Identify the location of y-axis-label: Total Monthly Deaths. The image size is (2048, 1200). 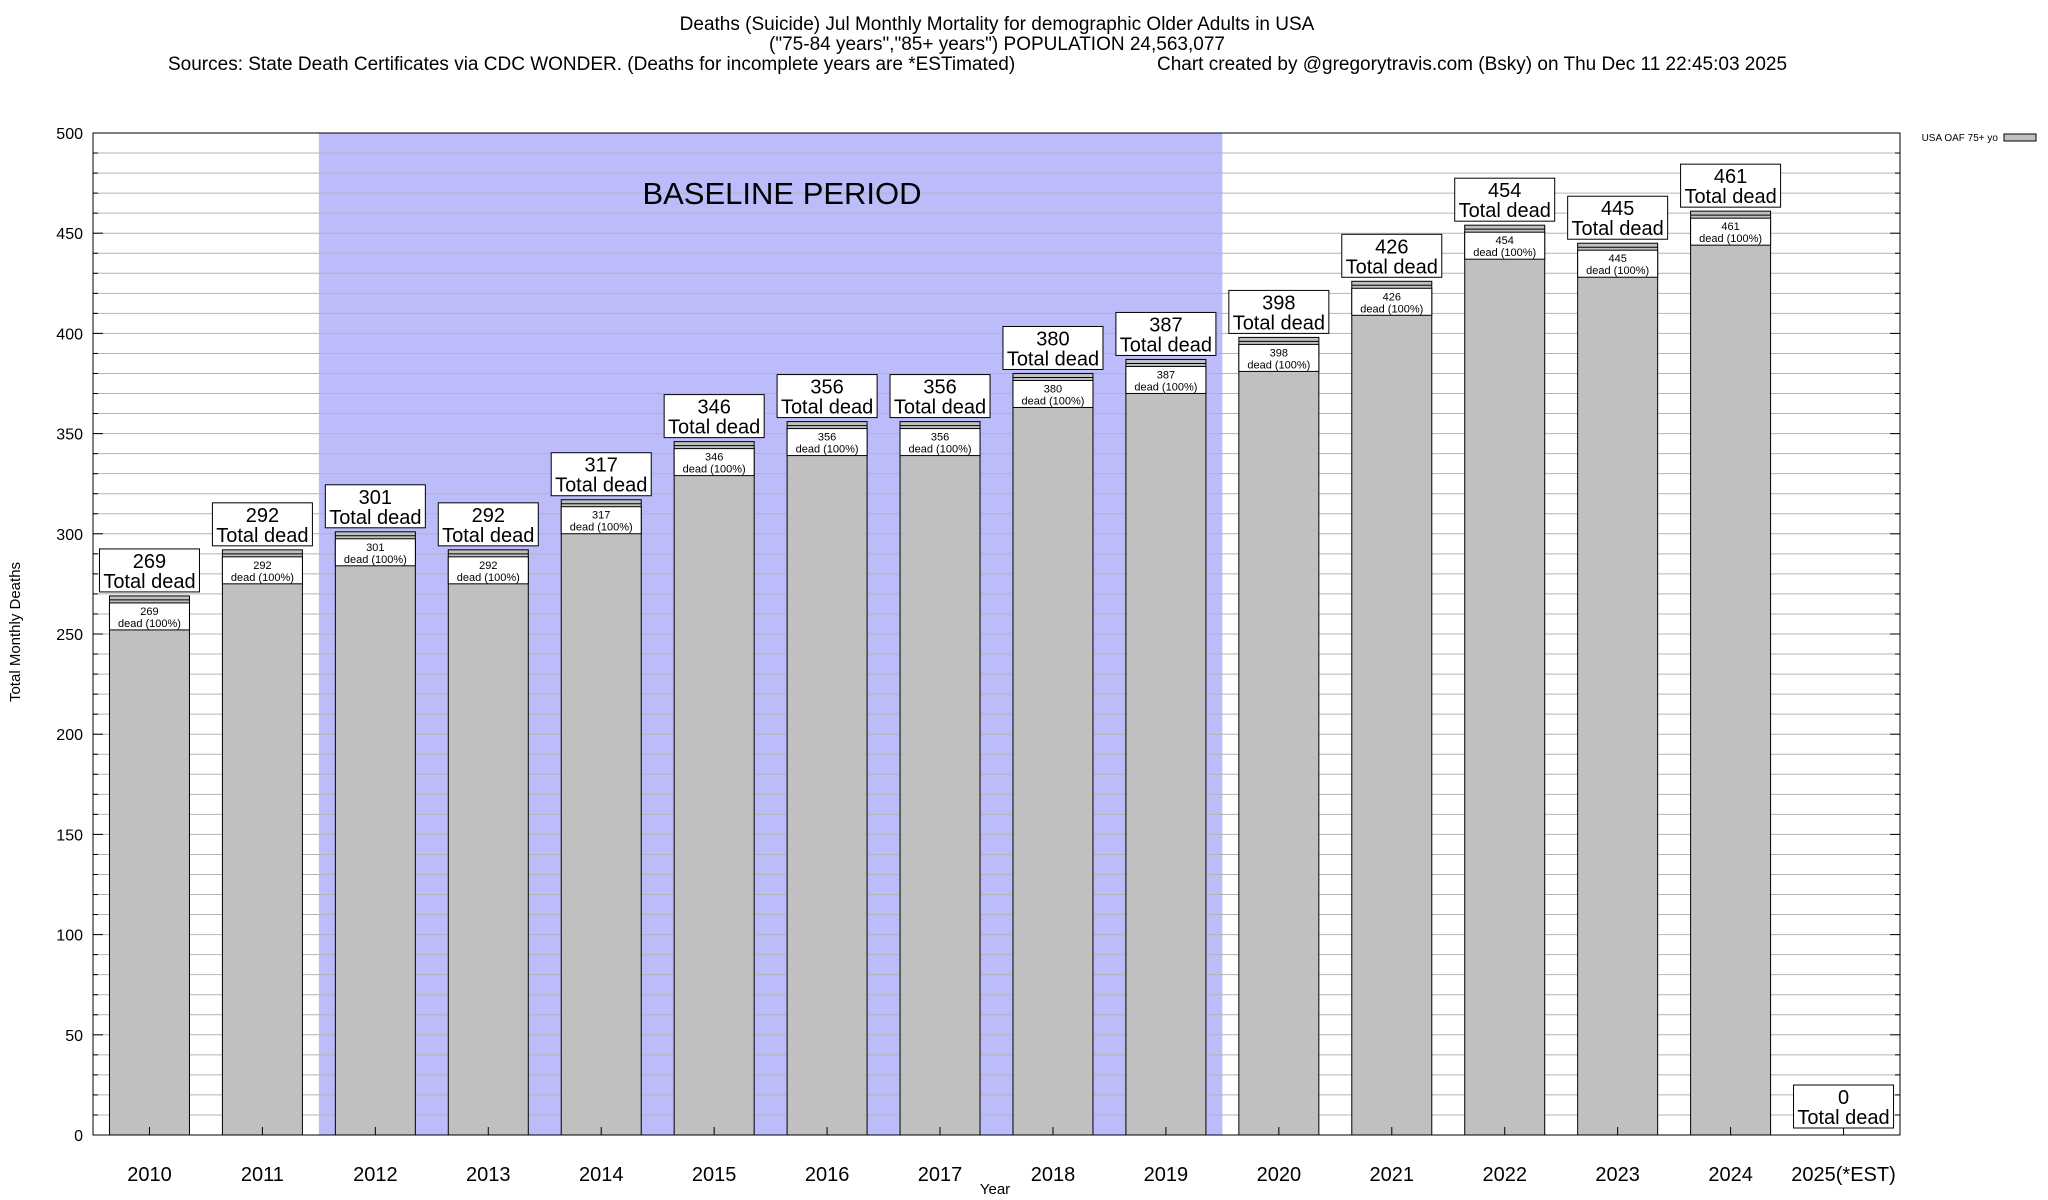
(15, 632).